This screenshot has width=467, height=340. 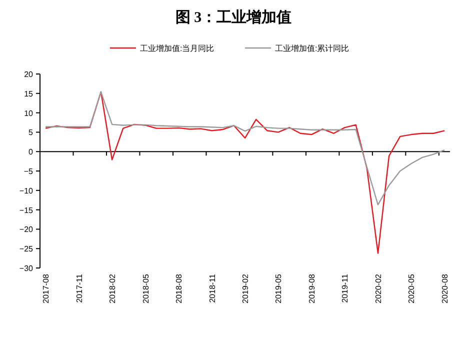 I want to click on x-tick-label: 2018-11, so click(x=212, y=288).